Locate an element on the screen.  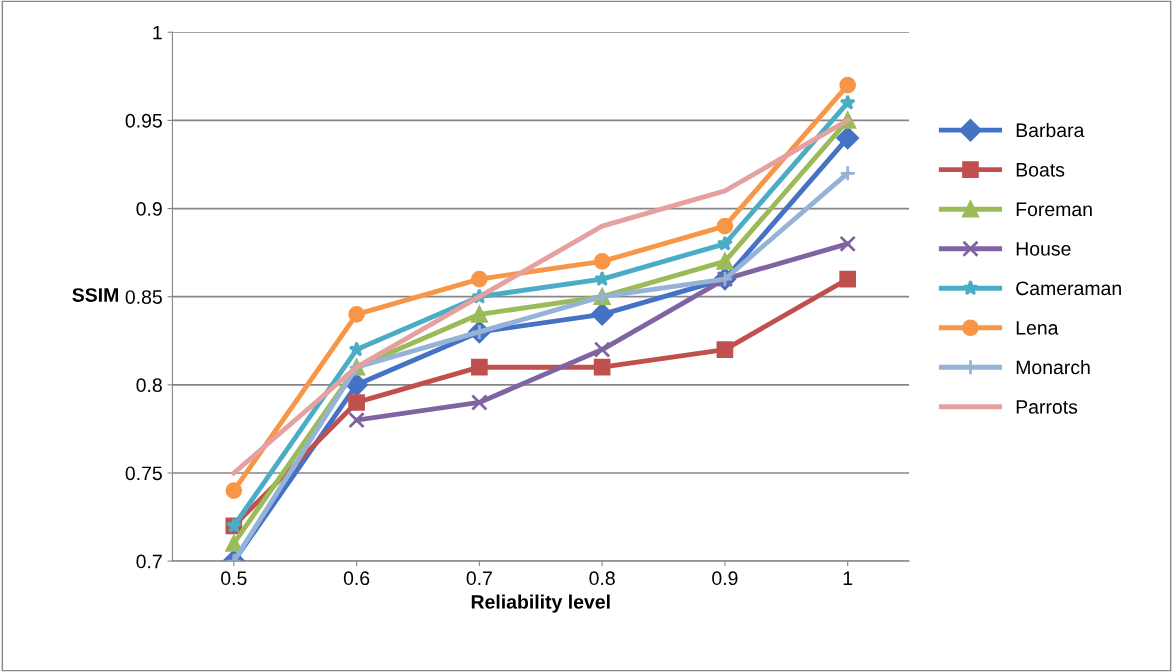
y-axis-title: SSIM is located at coordinates (95, 295).